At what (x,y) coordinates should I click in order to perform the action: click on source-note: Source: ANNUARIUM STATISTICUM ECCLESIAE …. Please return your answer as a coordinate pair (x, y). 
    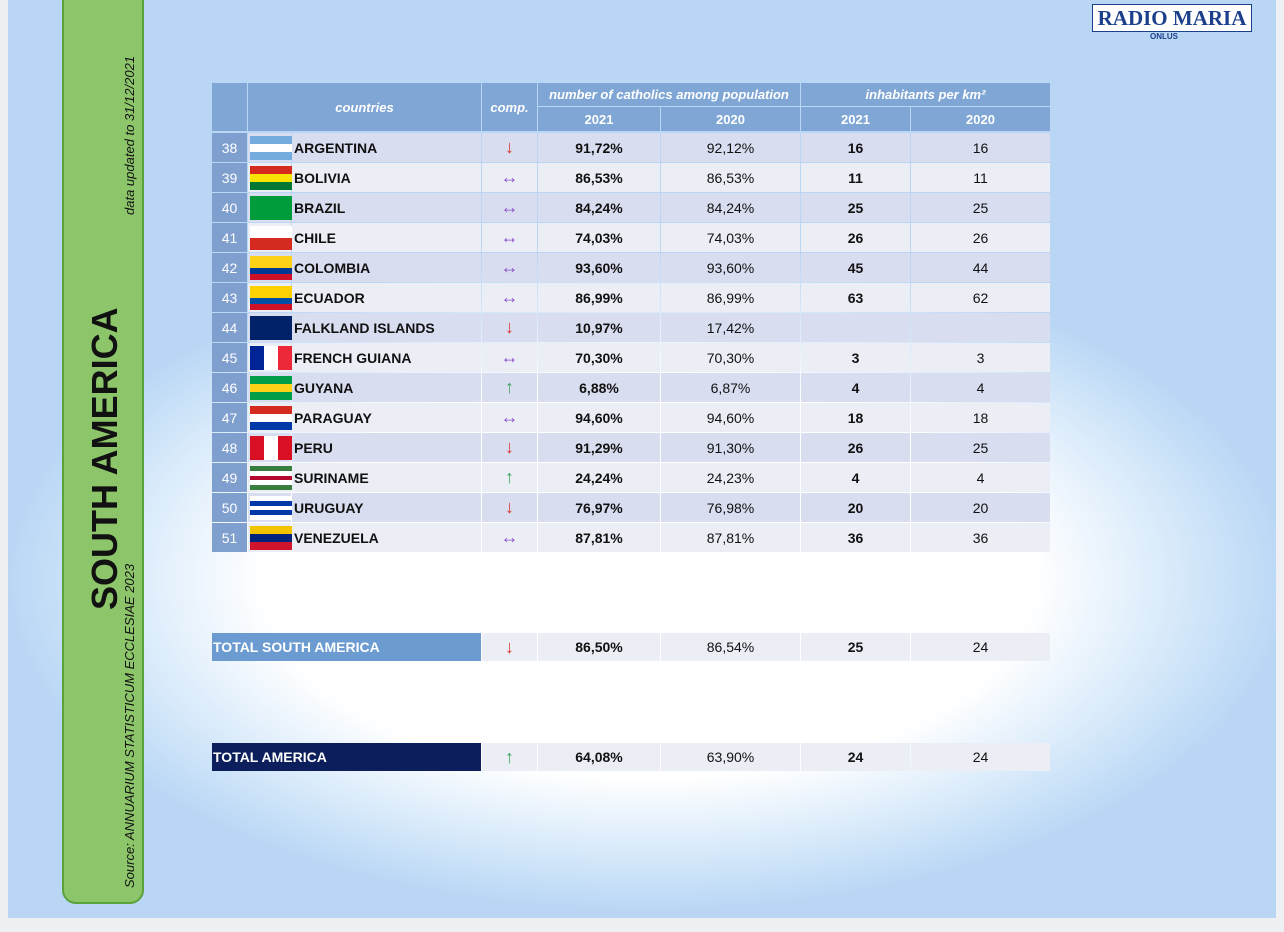
    Looking at the image, I should click on (129, 725).